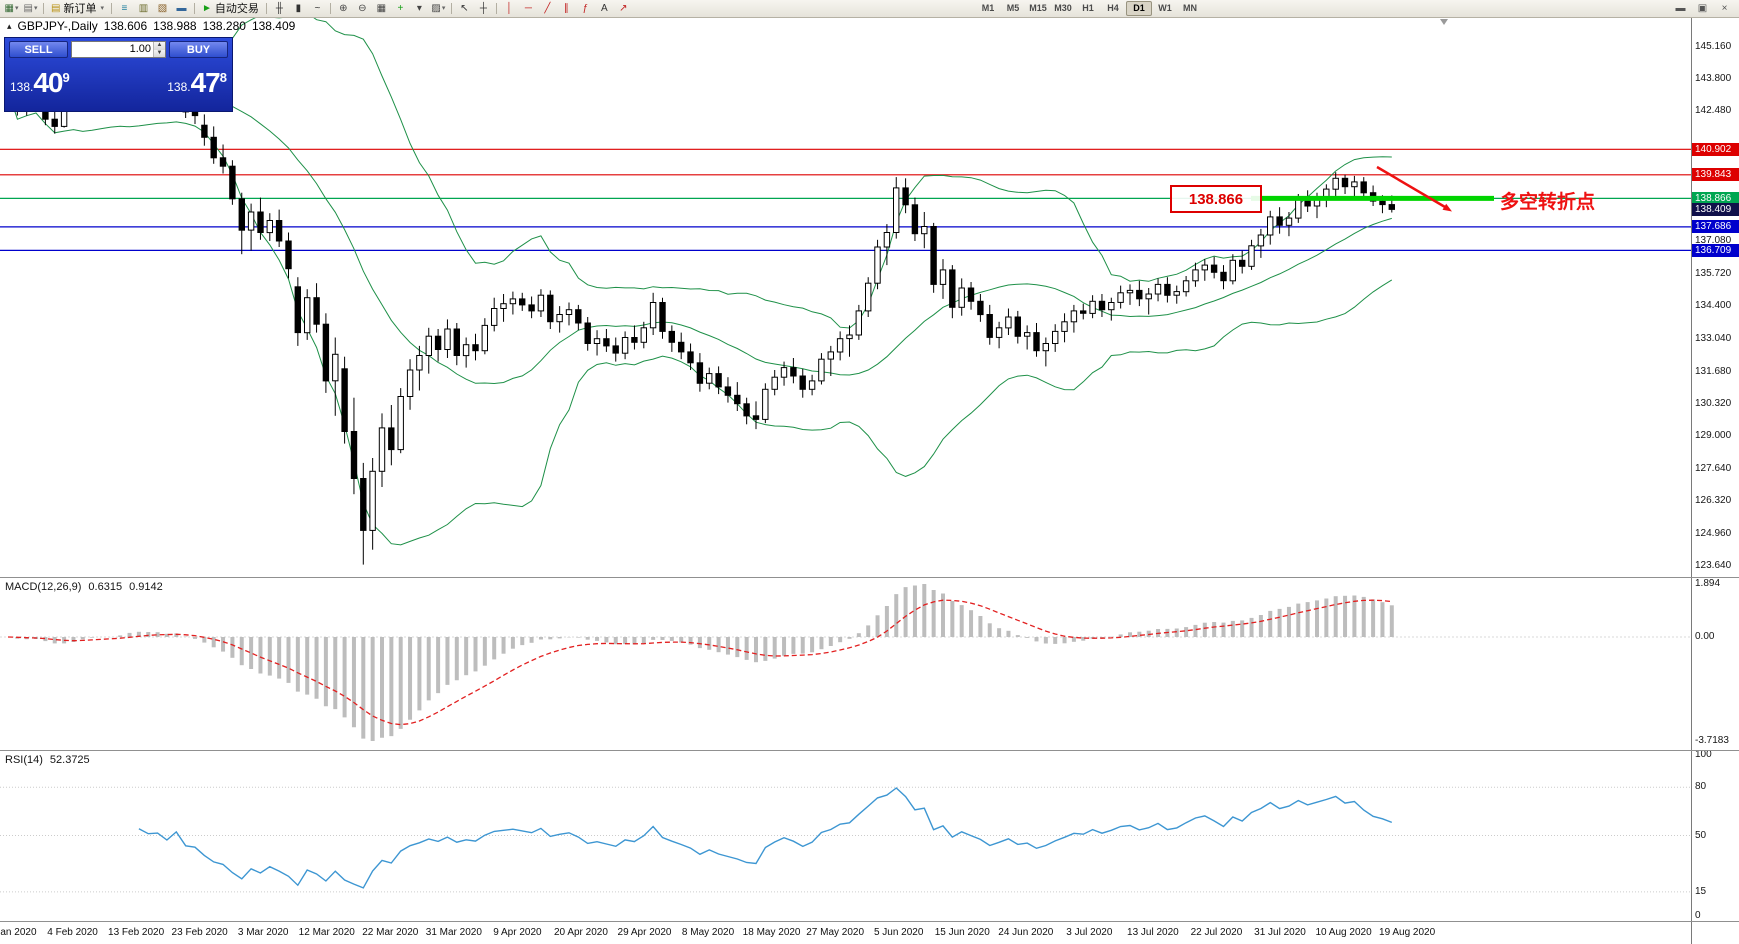  I want to click on timeframe-m1-button: M1, so click(988, 8).